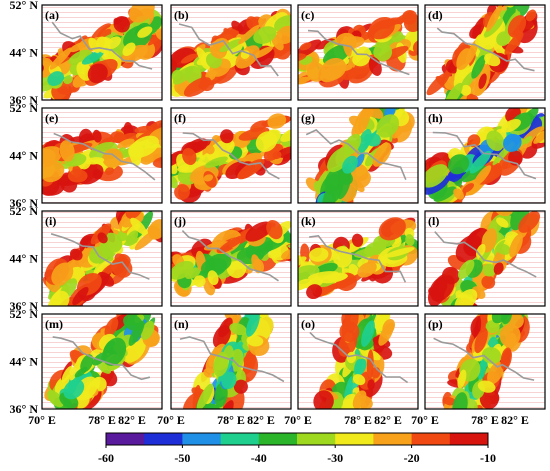 The width and height of the screenshot is (550, 471). Describe the element at coordinates (24, 53) in the screenshot. I see `y-tick-label: 44° N` at that location.